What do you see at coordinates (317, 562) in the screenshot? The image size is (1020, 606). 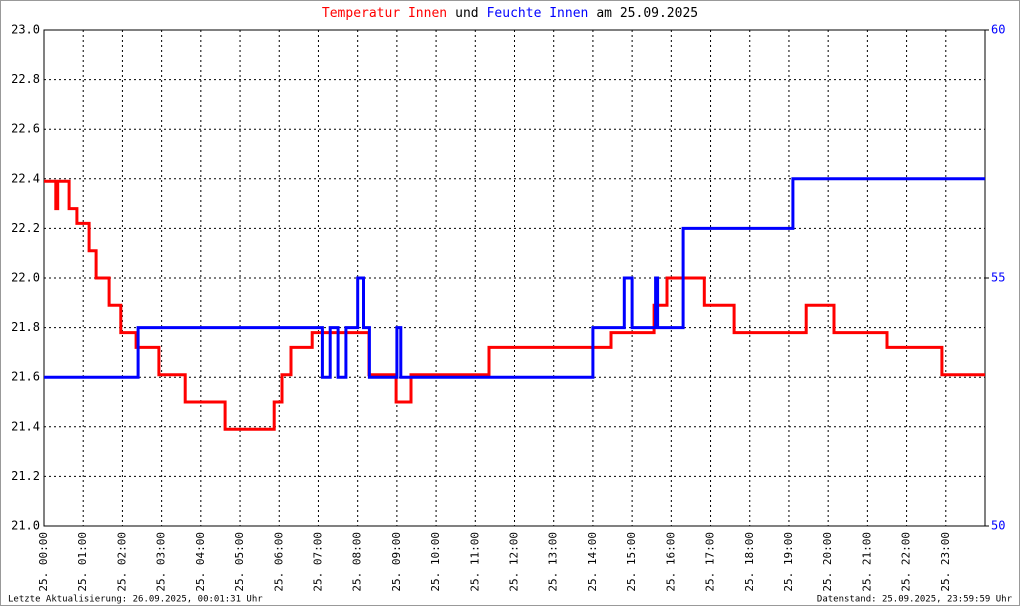 I see `x-tick-label: 25. 07:00` at bounding box center [317, 562].